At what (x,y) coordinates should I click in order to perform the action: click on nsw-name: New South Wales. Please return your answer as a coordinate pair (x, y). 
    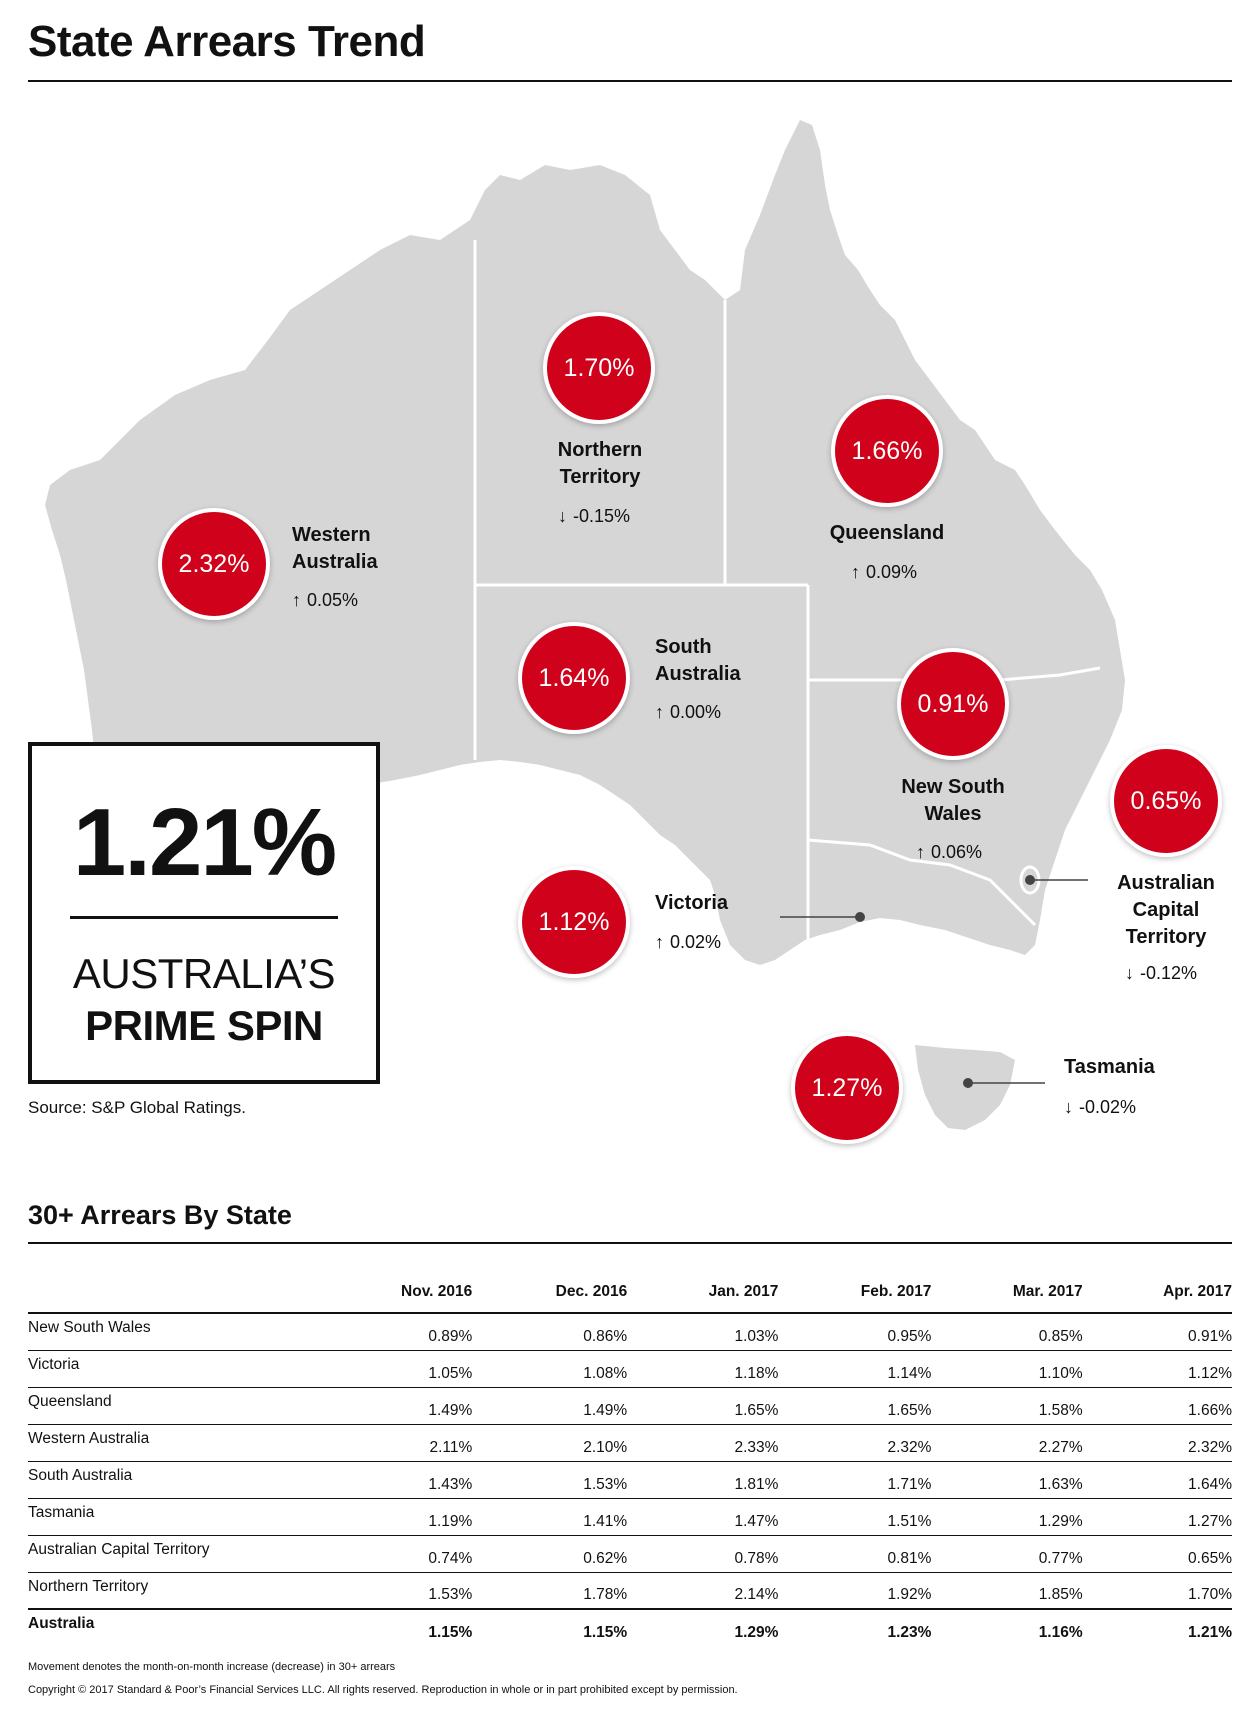
    Looking at the image, I should click on (953, 800).